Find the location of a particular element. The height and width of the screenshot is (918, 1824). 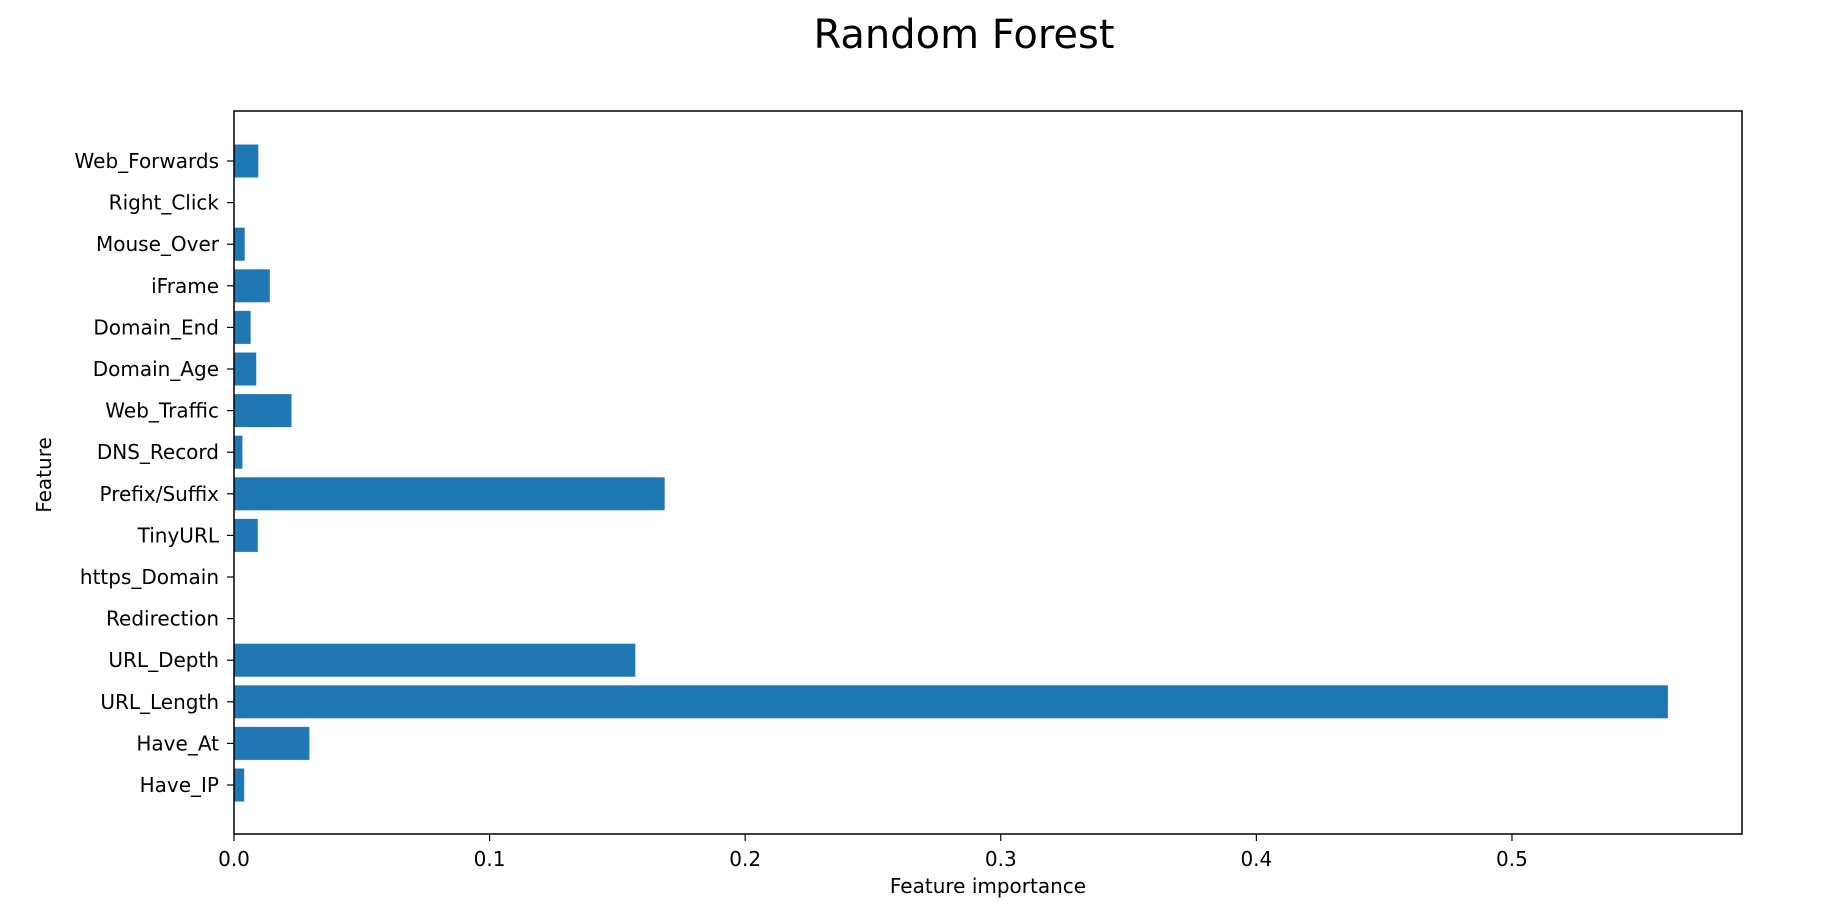

bar-dns-record is located at coordinates (238, 452).